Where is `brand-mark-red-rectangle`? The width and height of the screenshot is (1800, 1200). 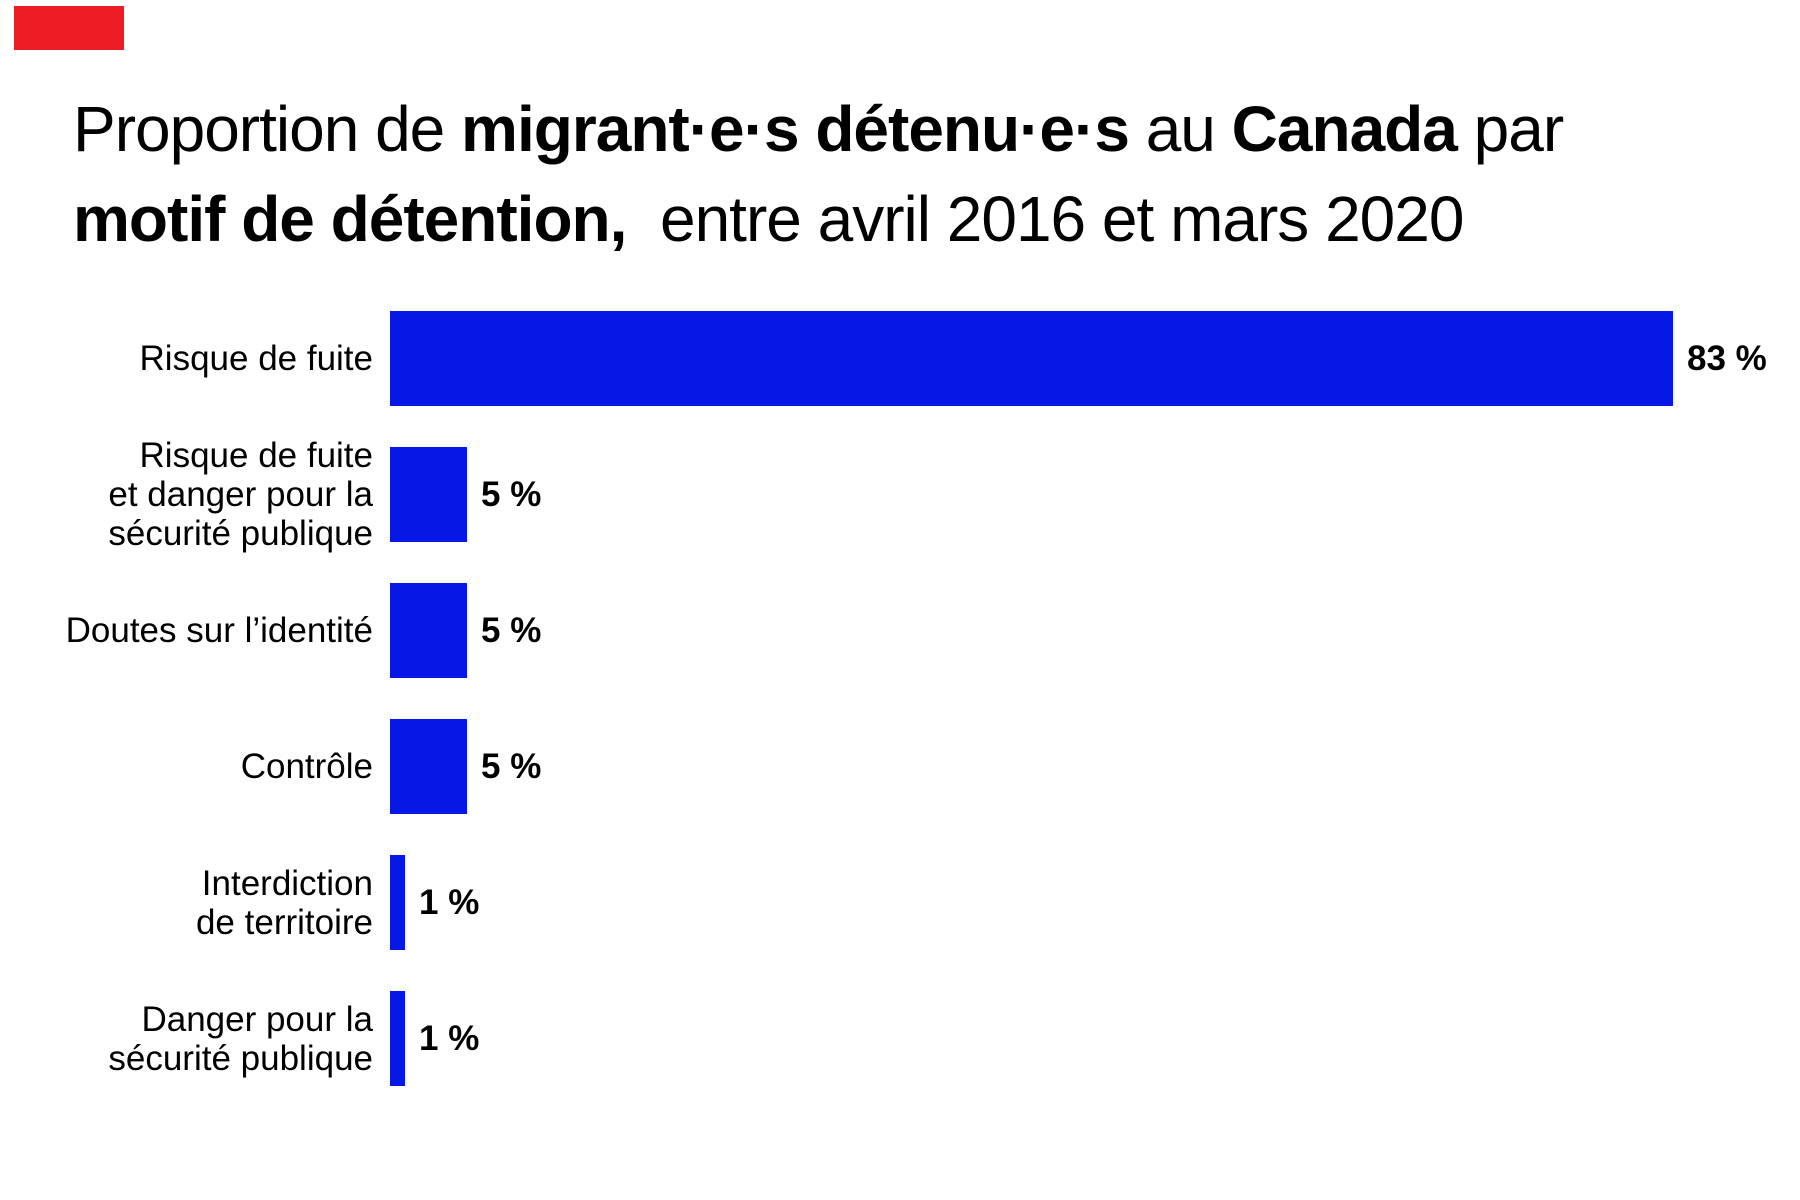 brand-mark-red-rectangle is located at coordinates (69, 28).